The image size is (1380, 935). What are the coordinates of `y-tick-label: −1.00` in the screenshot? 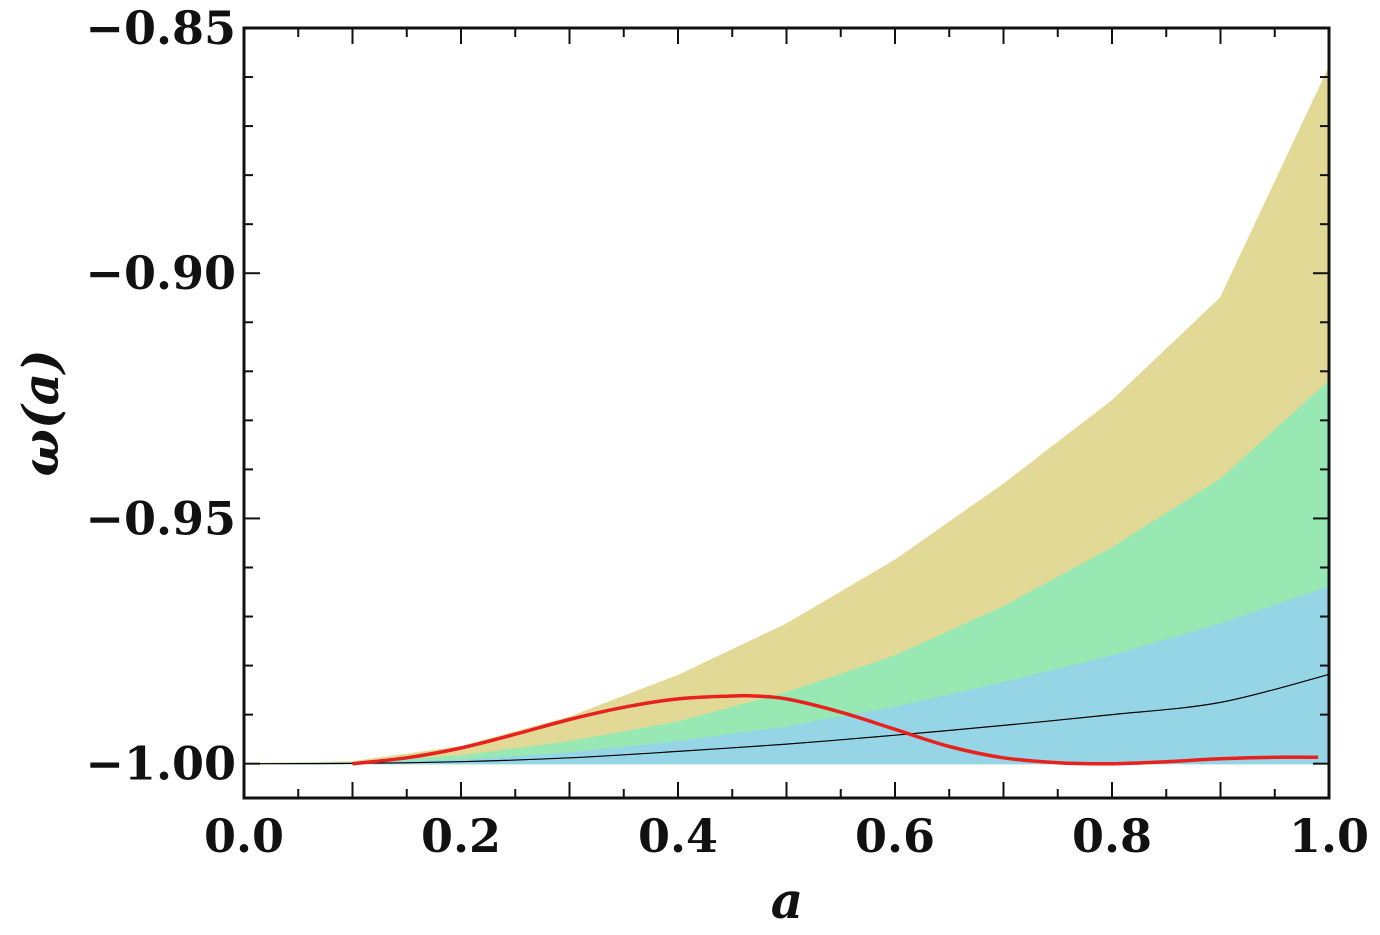 It's located at (160, 764).